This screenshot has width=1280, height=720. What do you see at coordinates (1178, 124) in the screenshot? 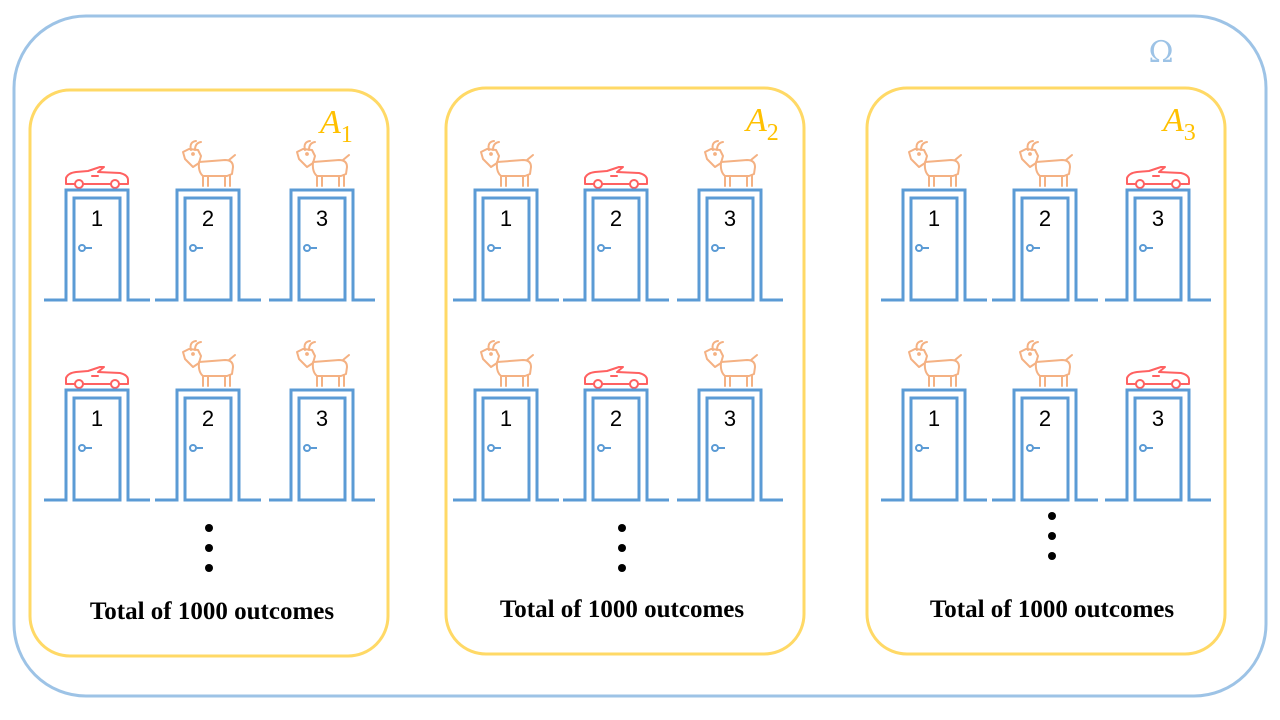
I see `event-set-label: A3` at bounding box center [1178, 124].